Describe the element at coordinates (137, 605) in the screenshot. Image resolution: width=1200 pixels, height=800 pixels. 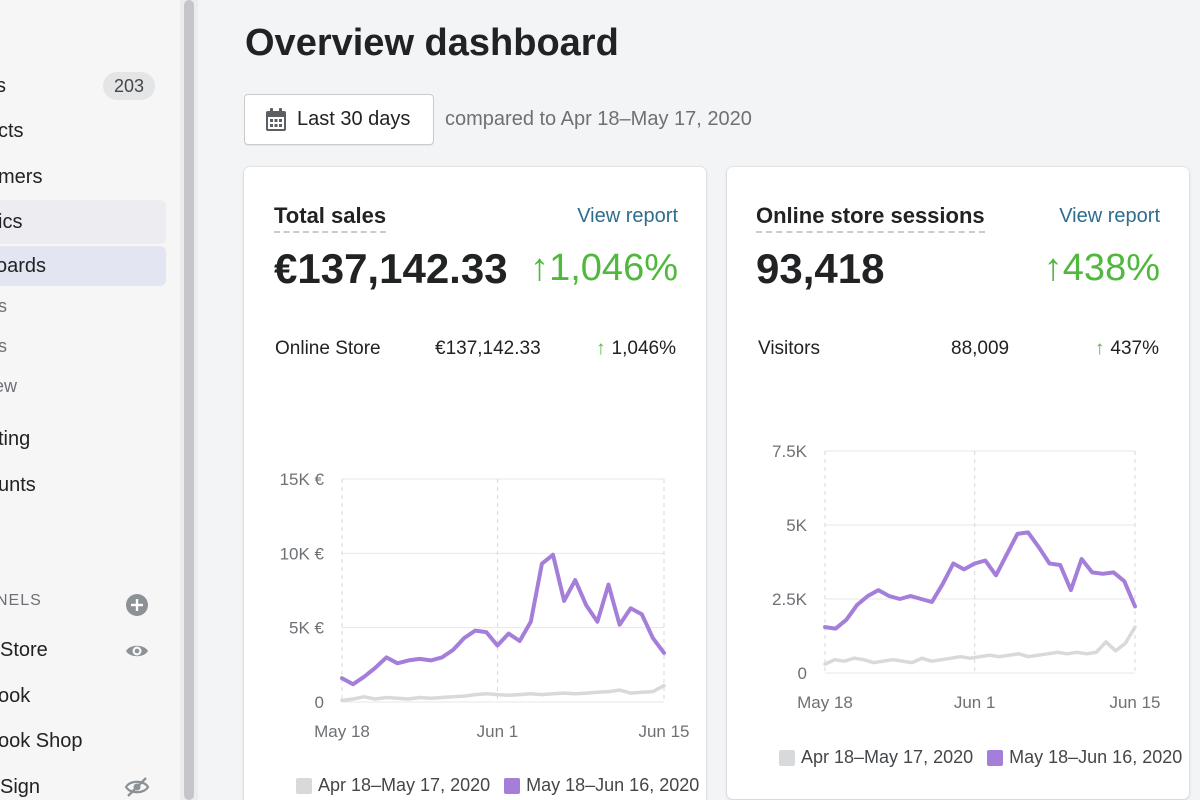
I see `add-channel-icon` at that location.